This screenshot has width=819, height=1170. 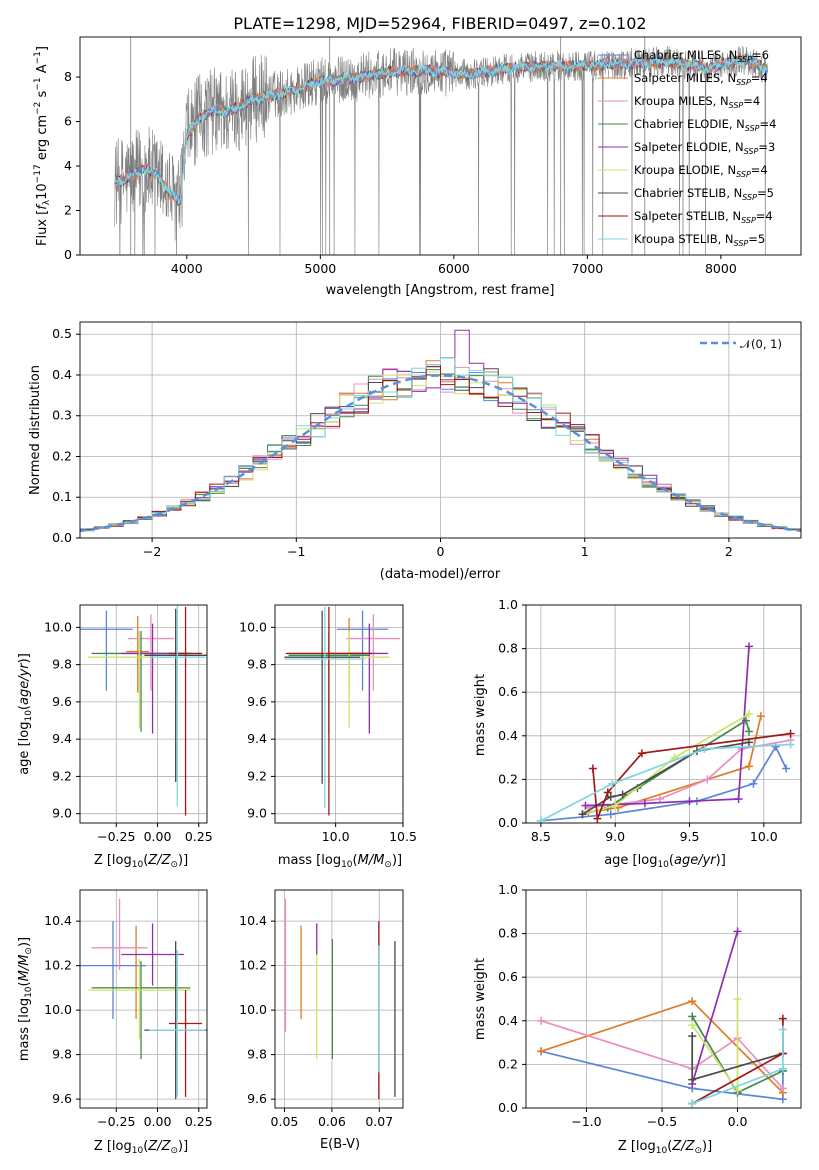 I want to click on p8-ytick-label: 1.0, so click(x=508, y=889).